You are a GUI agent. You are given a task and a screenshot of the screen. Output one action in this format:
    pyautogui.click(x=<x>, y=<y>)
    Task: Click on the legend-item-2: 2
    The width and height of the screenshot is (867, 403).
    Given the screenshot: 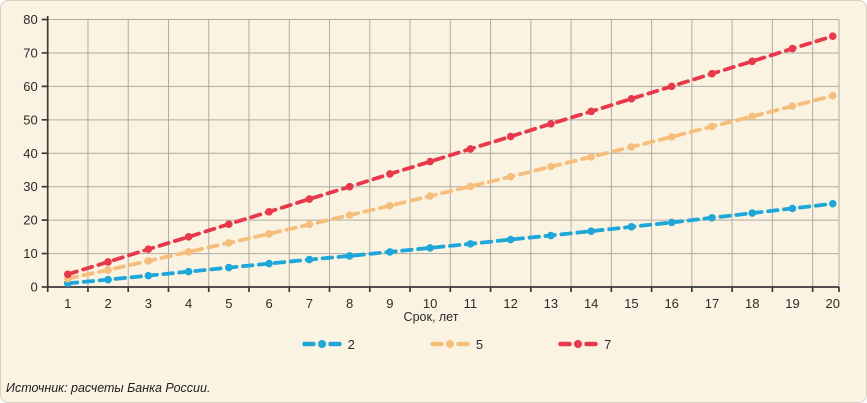 What is the action you would take?
    pyautogui.click(x=328, y=344)
    